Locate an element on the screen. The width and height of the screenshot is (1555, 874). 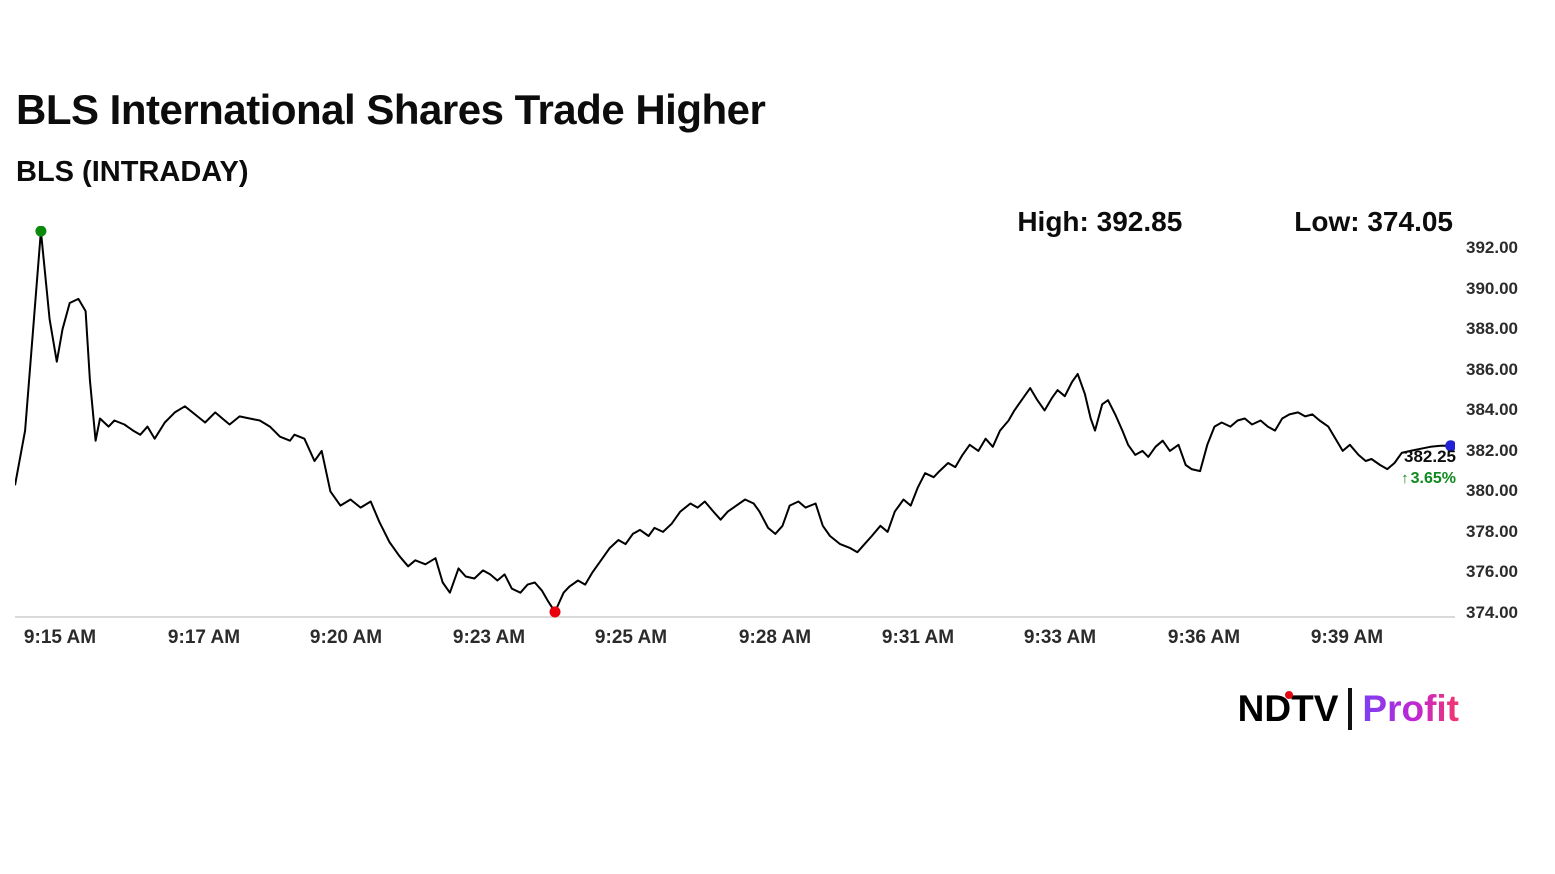
y-tick-label: 380.00 is located at coordinates (1492, 490).